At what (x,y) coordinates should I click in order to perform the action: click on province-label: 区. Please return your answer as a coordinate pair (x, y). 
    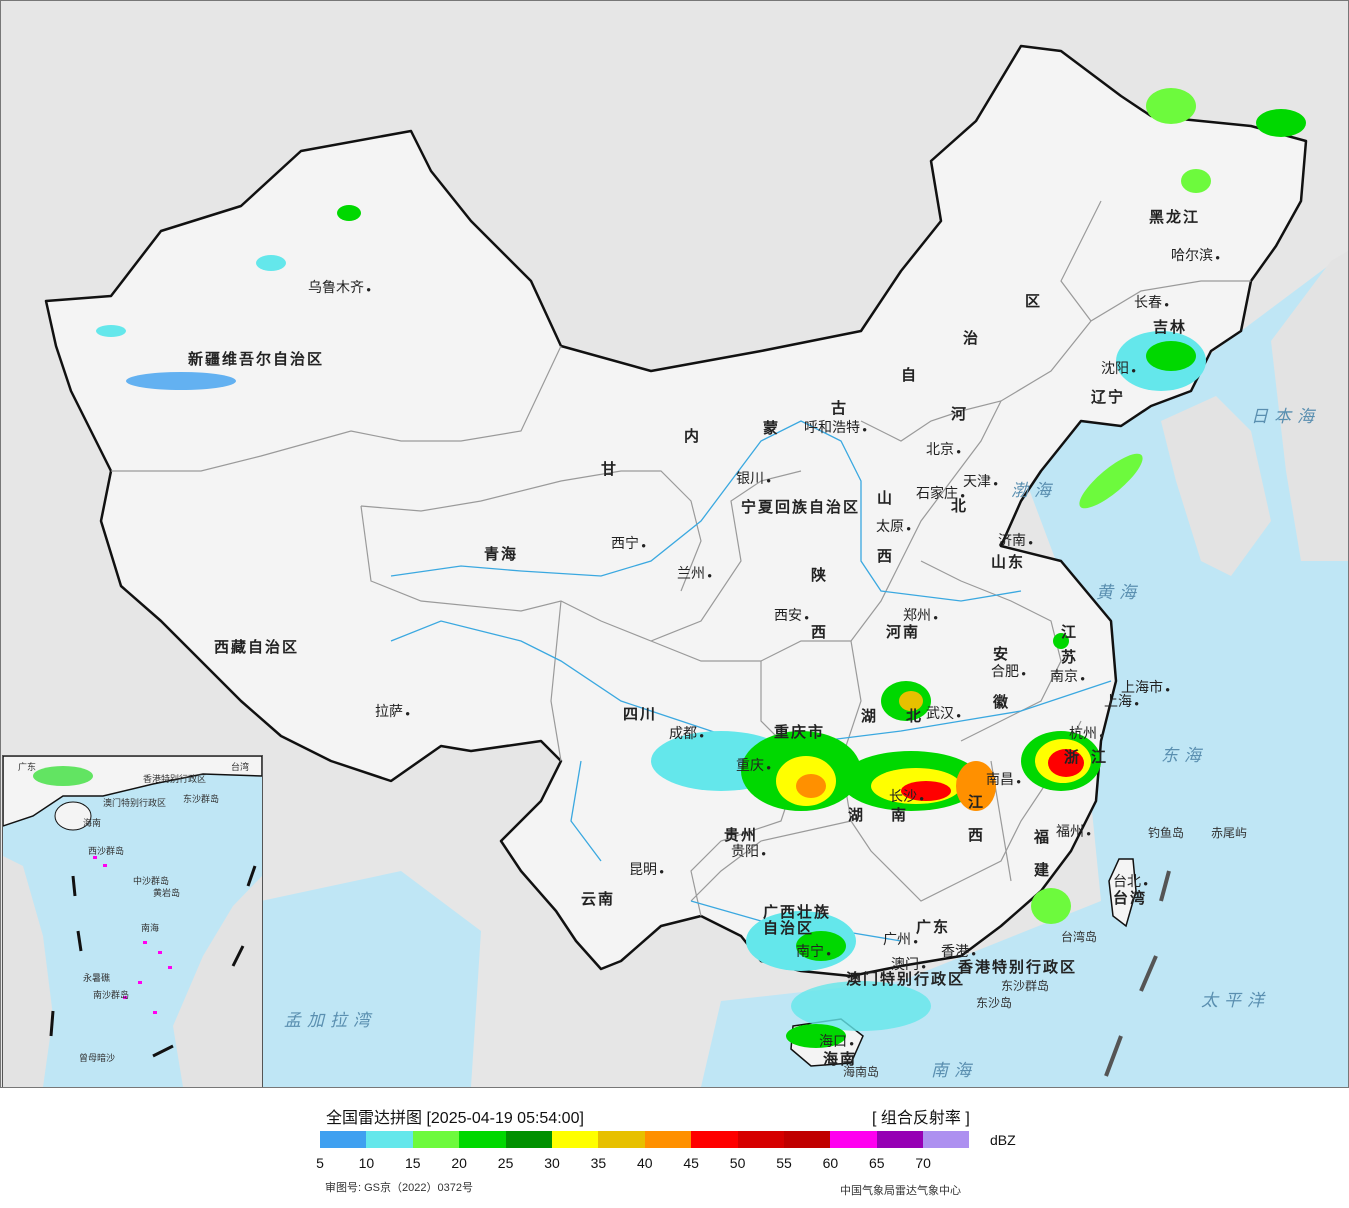
    Looking at the image, I should click on (1034, 301).